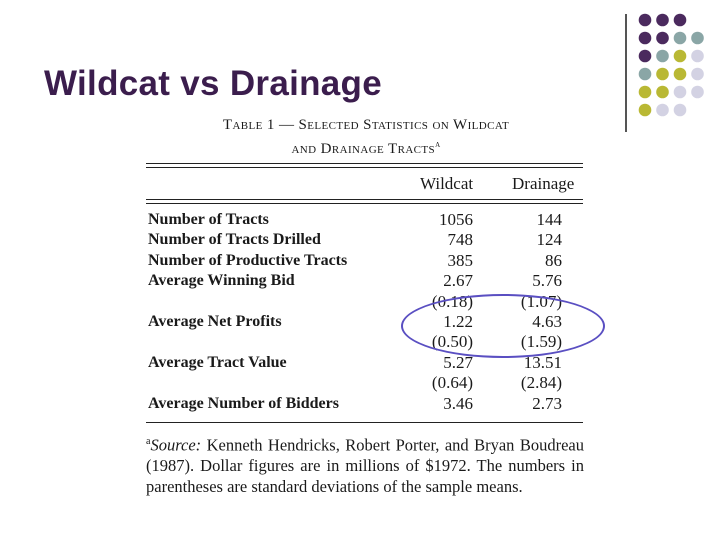 The height and width of the screenshot is (540, 720). What do you see at coordinates (458, 362) in the screenshot?
I see `cell-wildcat: 5.27` at bounding box center [458, 362].